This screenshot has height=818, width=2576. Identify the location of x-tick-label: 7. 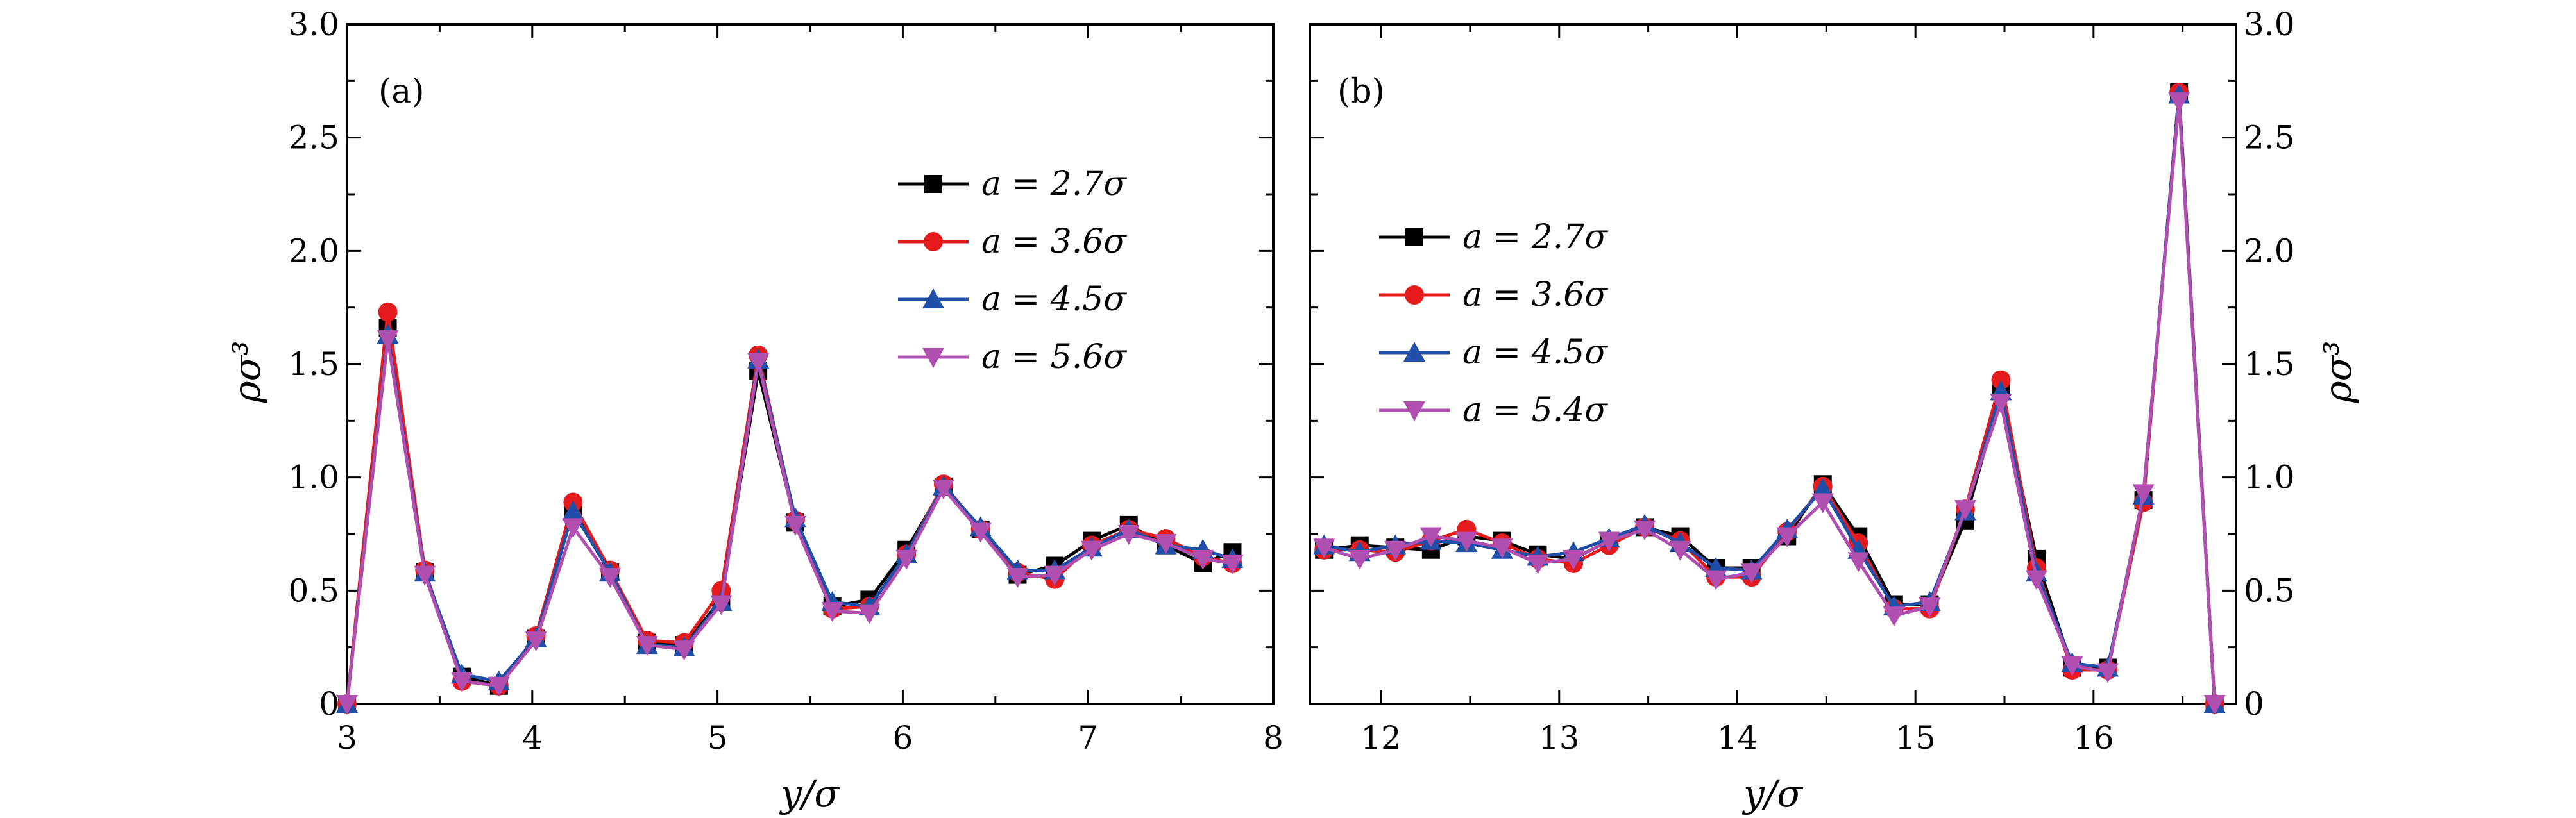
(1088, 737).